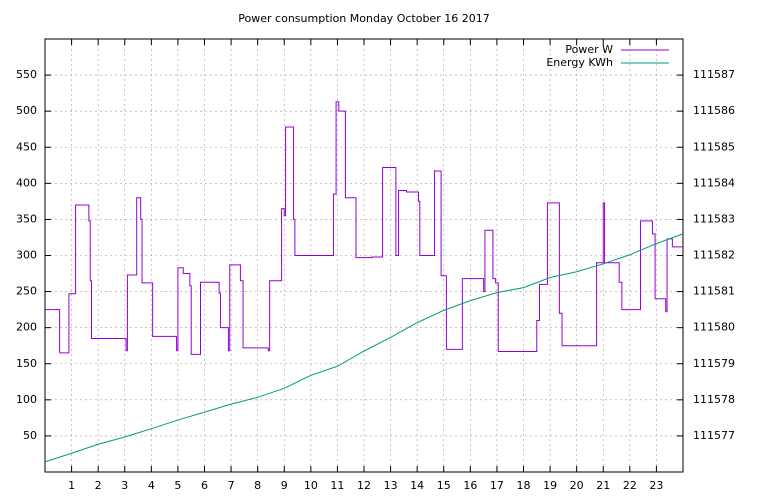 Image resolution: width=768 pixels, height=500 pixels. I want to click on x-tick-label: 10, so click(311, 485).